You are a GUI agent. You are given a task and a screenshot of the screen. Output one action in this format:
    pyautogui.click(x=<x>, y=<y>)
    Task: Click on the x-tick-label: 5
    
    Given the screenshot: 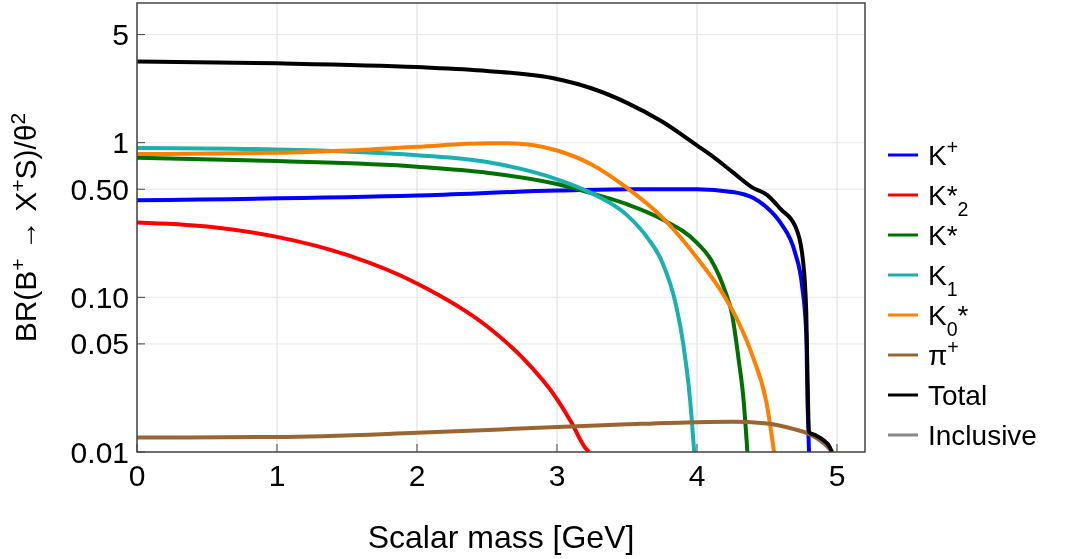 What is the action you would take?
    pyautogui.click(x=837, y=475)
    